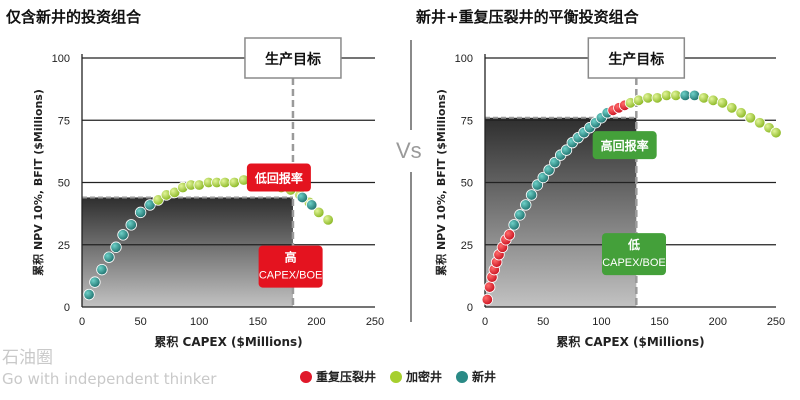 Image resolution: width=800 pixels, height=400 pixels. I want to click on legend-label-new: 新井, so click(484, 377).